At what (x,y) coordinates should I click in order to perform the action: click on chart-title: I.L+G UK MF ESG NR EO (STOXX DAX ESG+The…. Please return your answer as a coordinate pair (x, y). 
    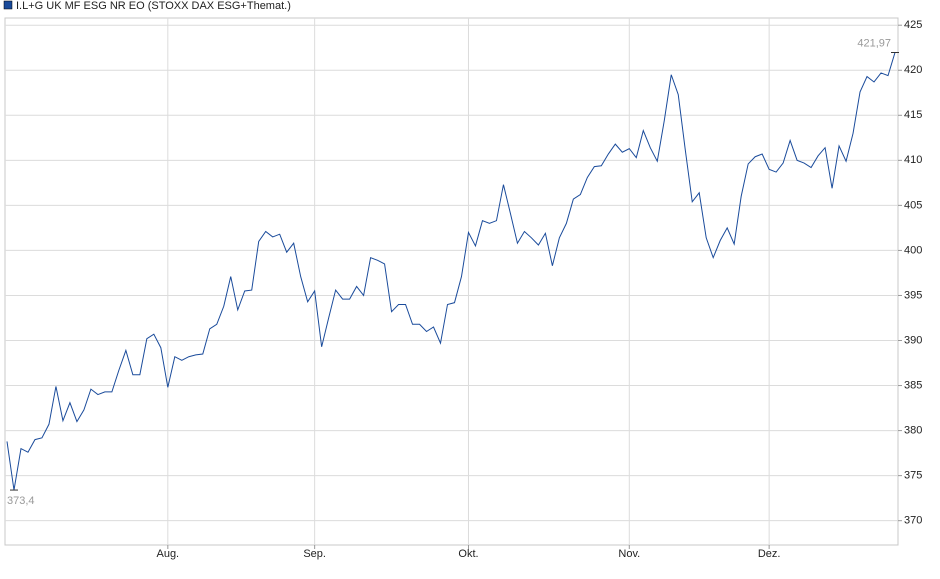
    Looking at the image, I should click on (153, 6).